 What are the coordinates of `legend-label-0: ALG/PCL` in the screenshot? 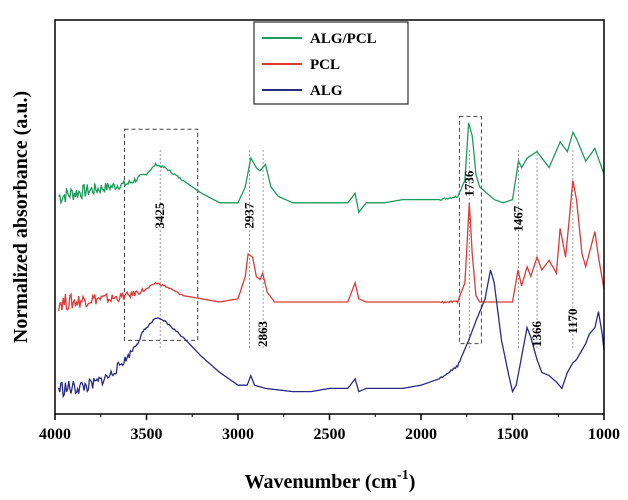 It's located at (343, 39).